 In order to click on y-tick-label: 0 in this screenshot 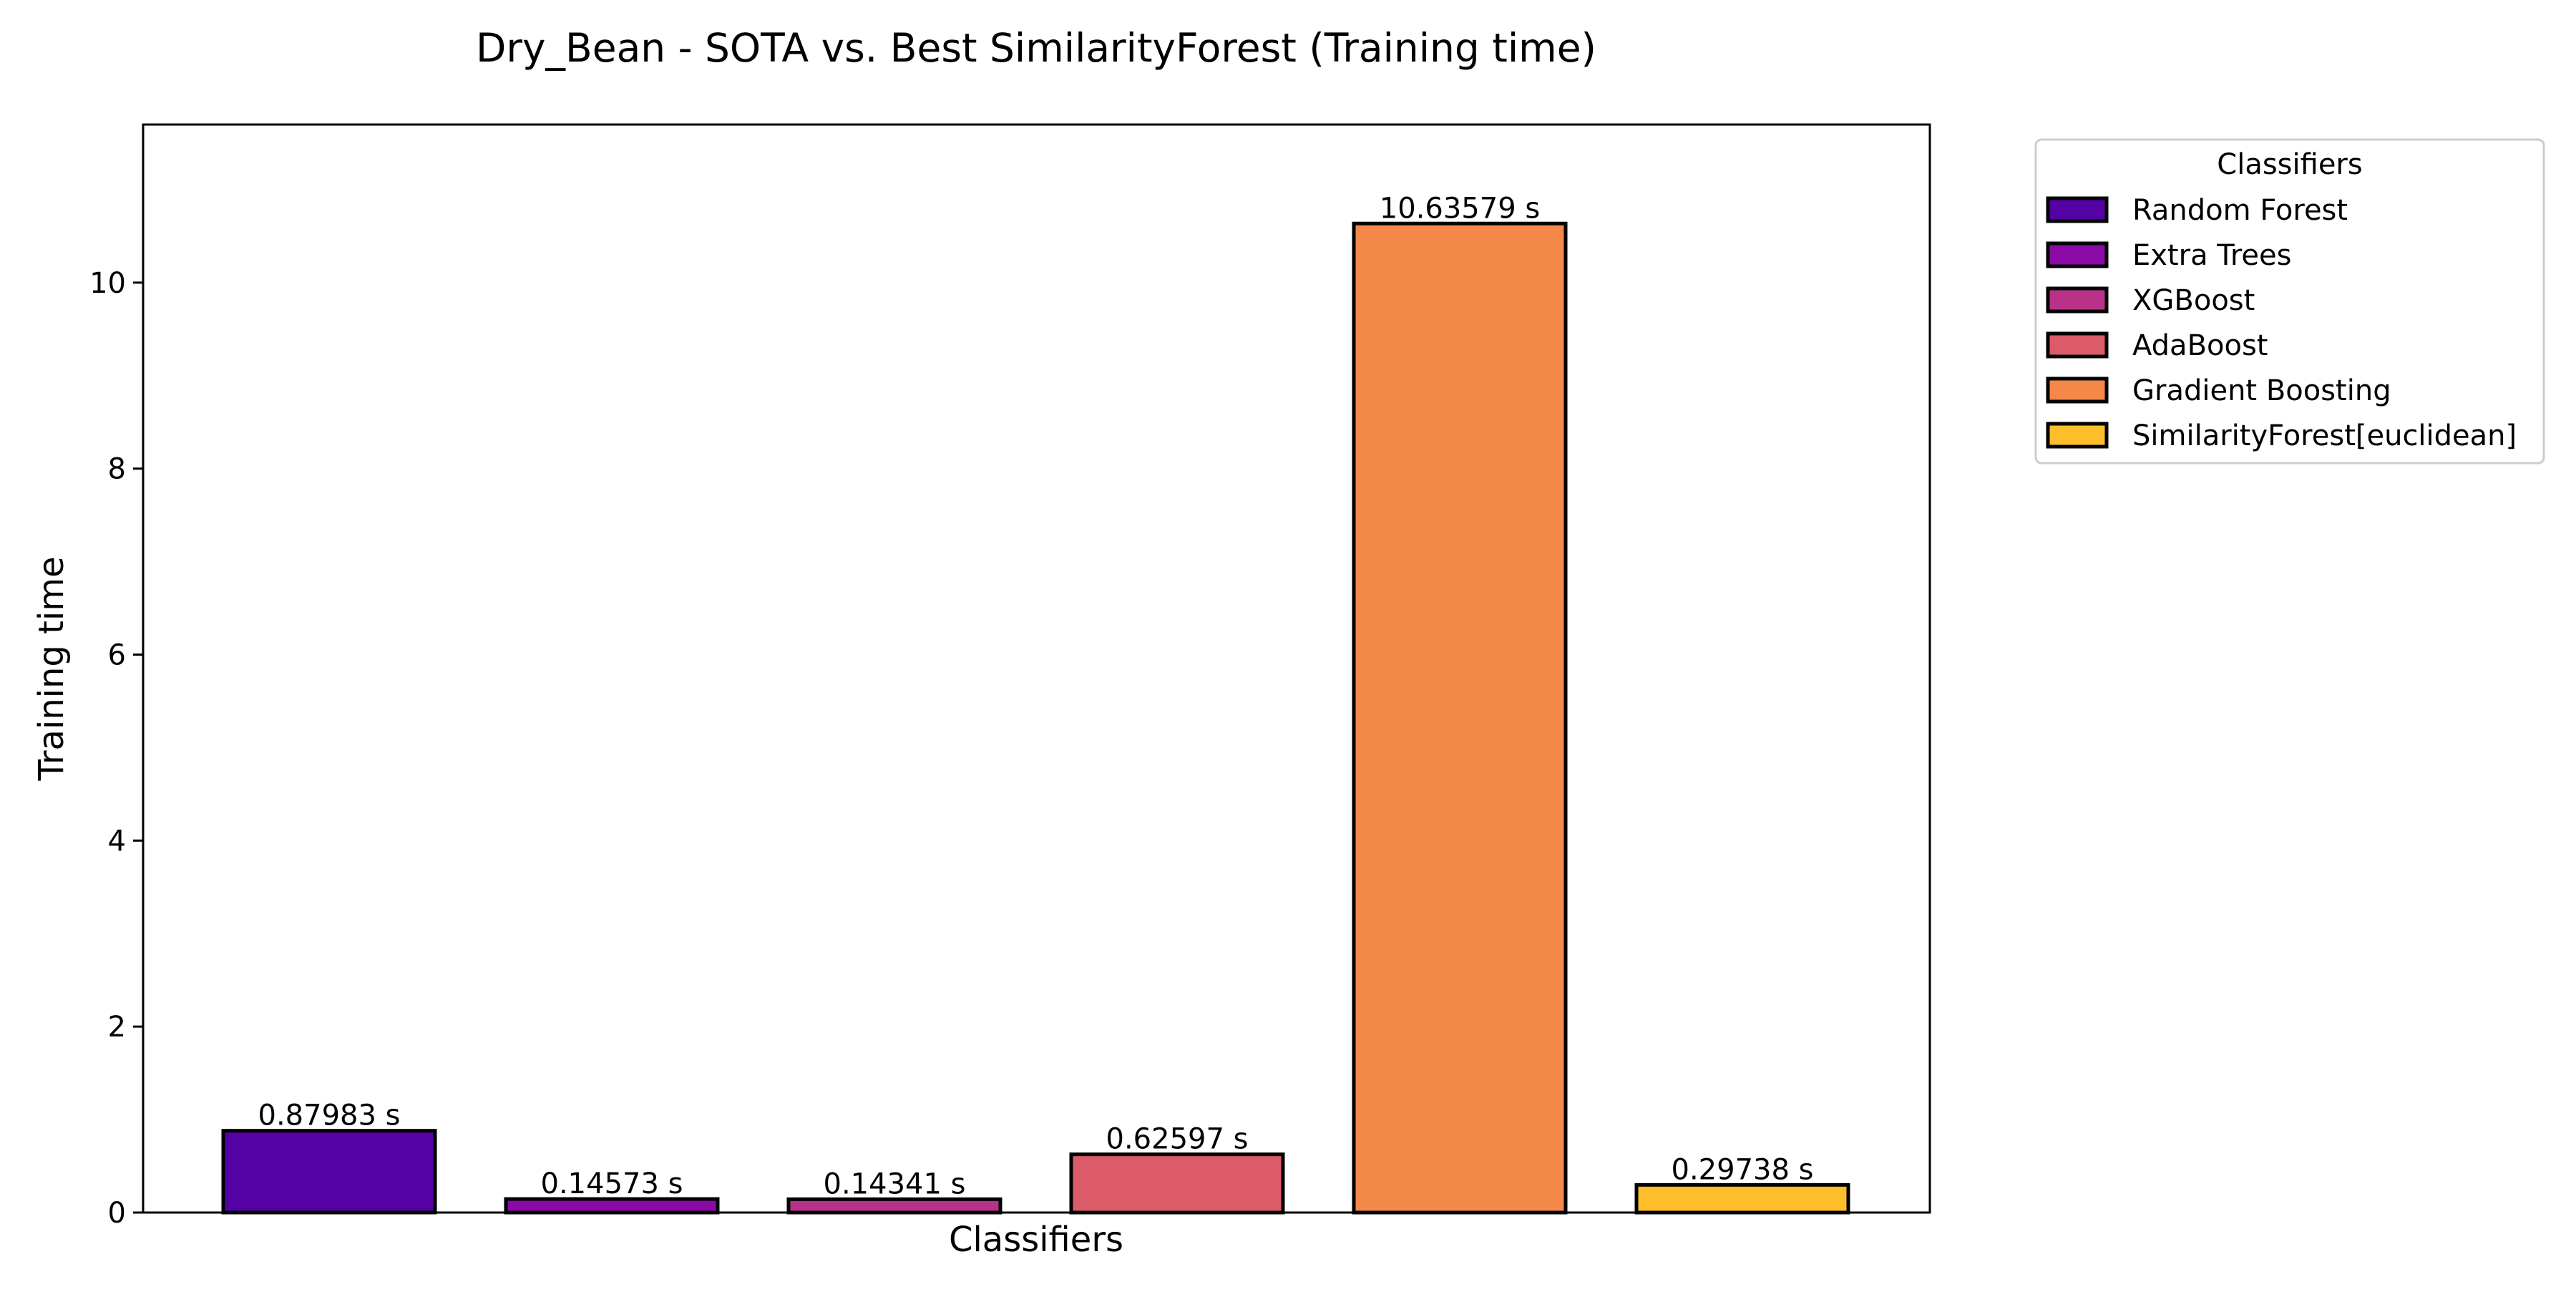, I will do `click(117, 1213)`.